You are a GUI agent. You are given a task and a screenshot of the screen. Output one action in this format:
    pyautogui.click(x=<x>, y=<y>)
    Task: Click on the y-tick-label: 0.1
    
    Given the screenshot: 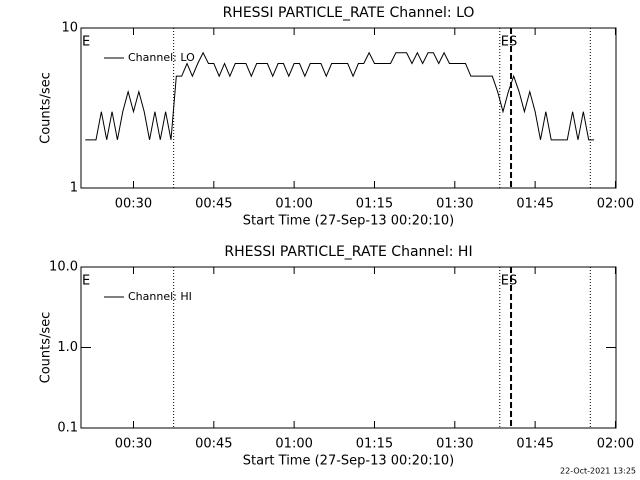 What is the action you would take?
    pyautogui.click(x=67, y=428)
    